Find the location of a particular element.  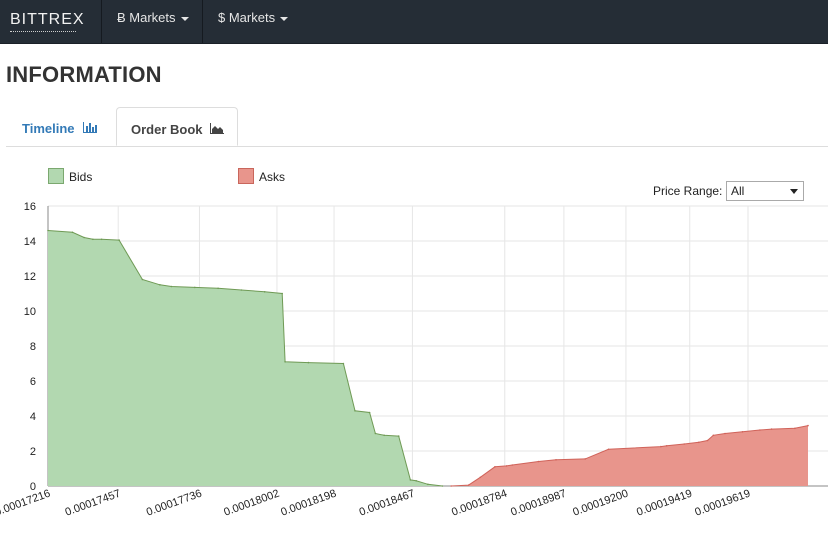

legend-bids-label: Bids is located at coordinates (81, 177).